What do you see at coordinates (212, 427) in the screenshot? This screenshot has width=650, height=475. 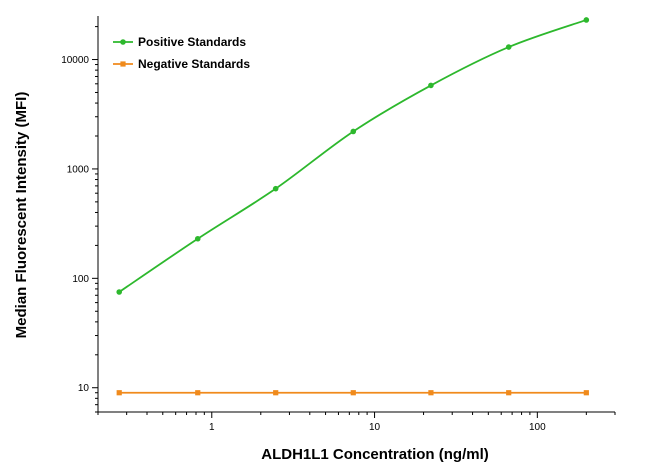 I see `x-tick-label: 1` at bounding box center [212, 427].